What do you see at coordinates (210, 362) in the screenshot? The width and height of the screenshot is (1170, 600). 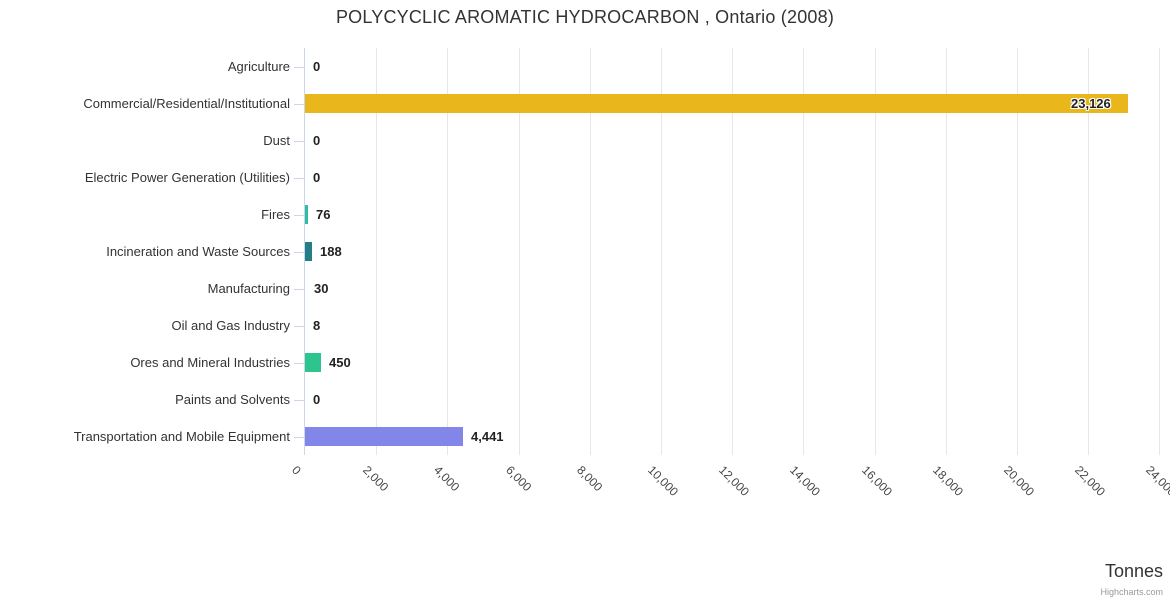 I see `category-label: Ores and Mineral Industries` at bounding box center [210, 362].